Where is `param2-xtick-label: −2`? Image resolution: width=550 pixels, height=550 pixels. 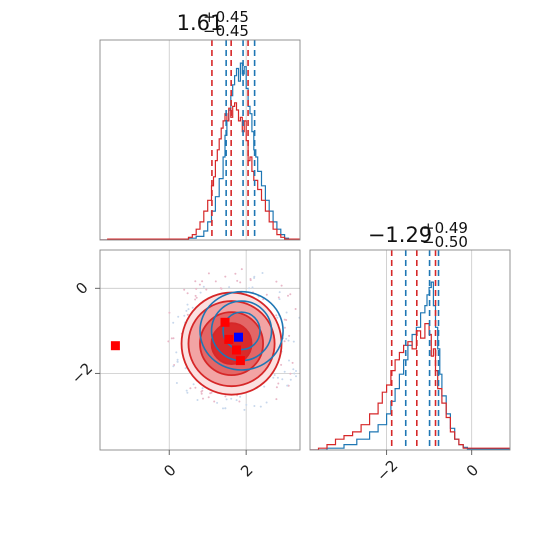 param2-xtick-label: −2 is located at coordinates (387, 471).